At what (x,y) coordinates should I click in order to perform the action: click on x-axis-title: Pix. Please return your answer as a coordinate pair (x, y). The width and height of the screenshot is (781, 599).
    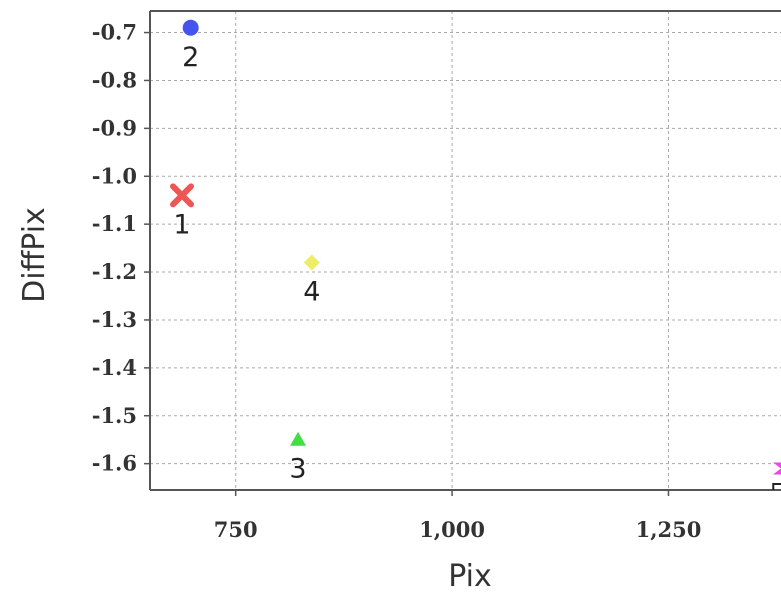
    Looking at the image, I should click on (470, 576).